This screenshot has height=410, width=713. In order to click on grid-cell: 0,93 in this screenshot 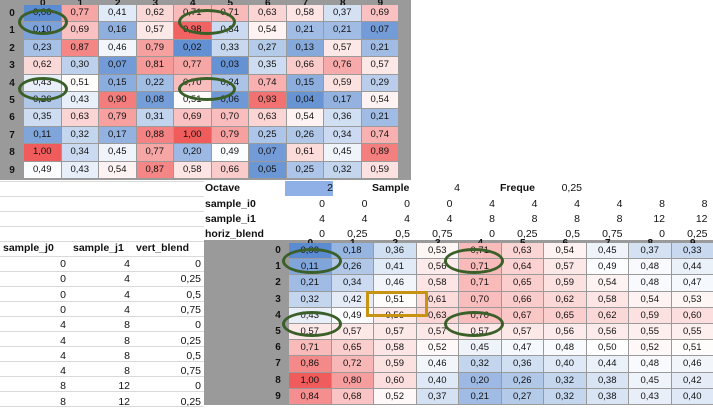, I will do `click(267, 100)`.